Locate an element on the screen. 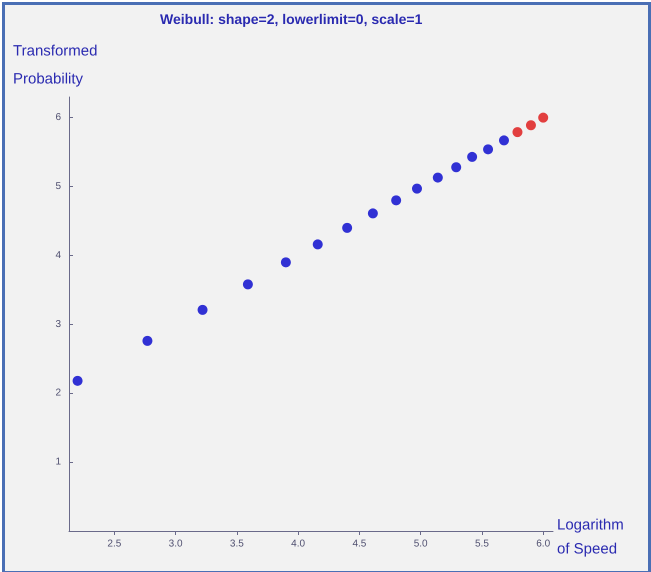 This screenshot has height=572, width=651. x-tick-label: 2.5 is located at coordinates (114, 544).